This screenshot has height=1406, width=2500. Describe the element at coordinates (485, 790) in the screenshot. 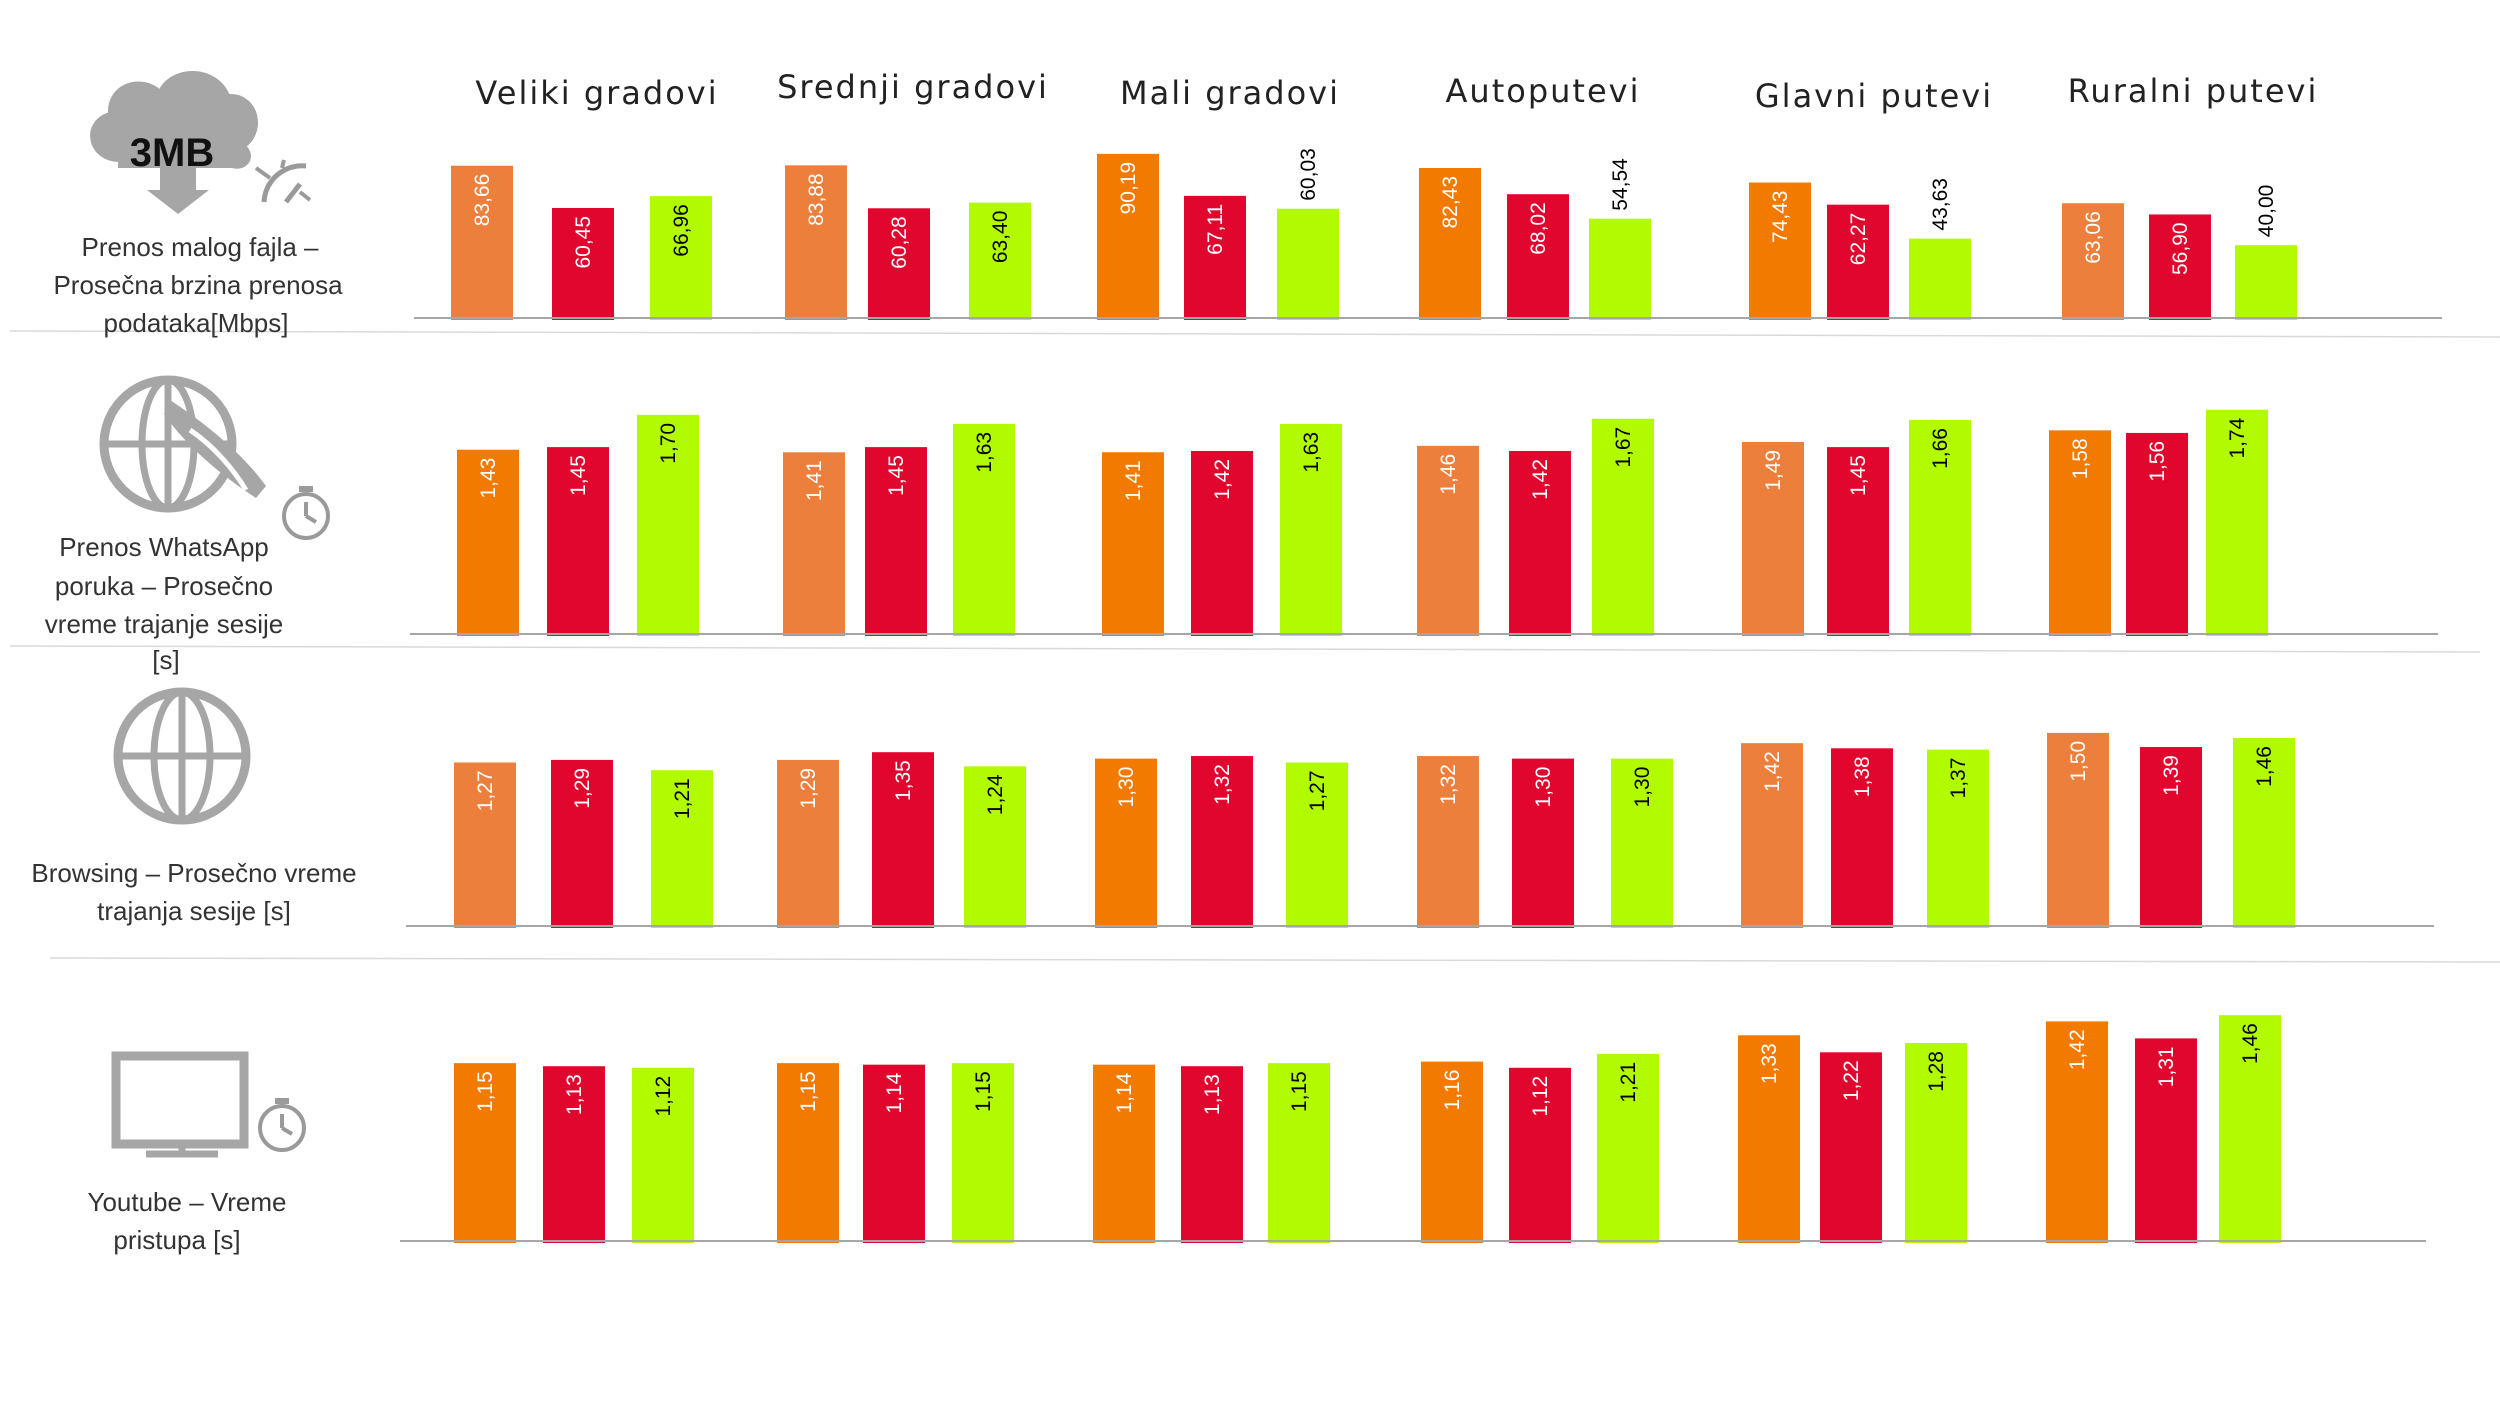

I see `value-label: 1,27` at that location.